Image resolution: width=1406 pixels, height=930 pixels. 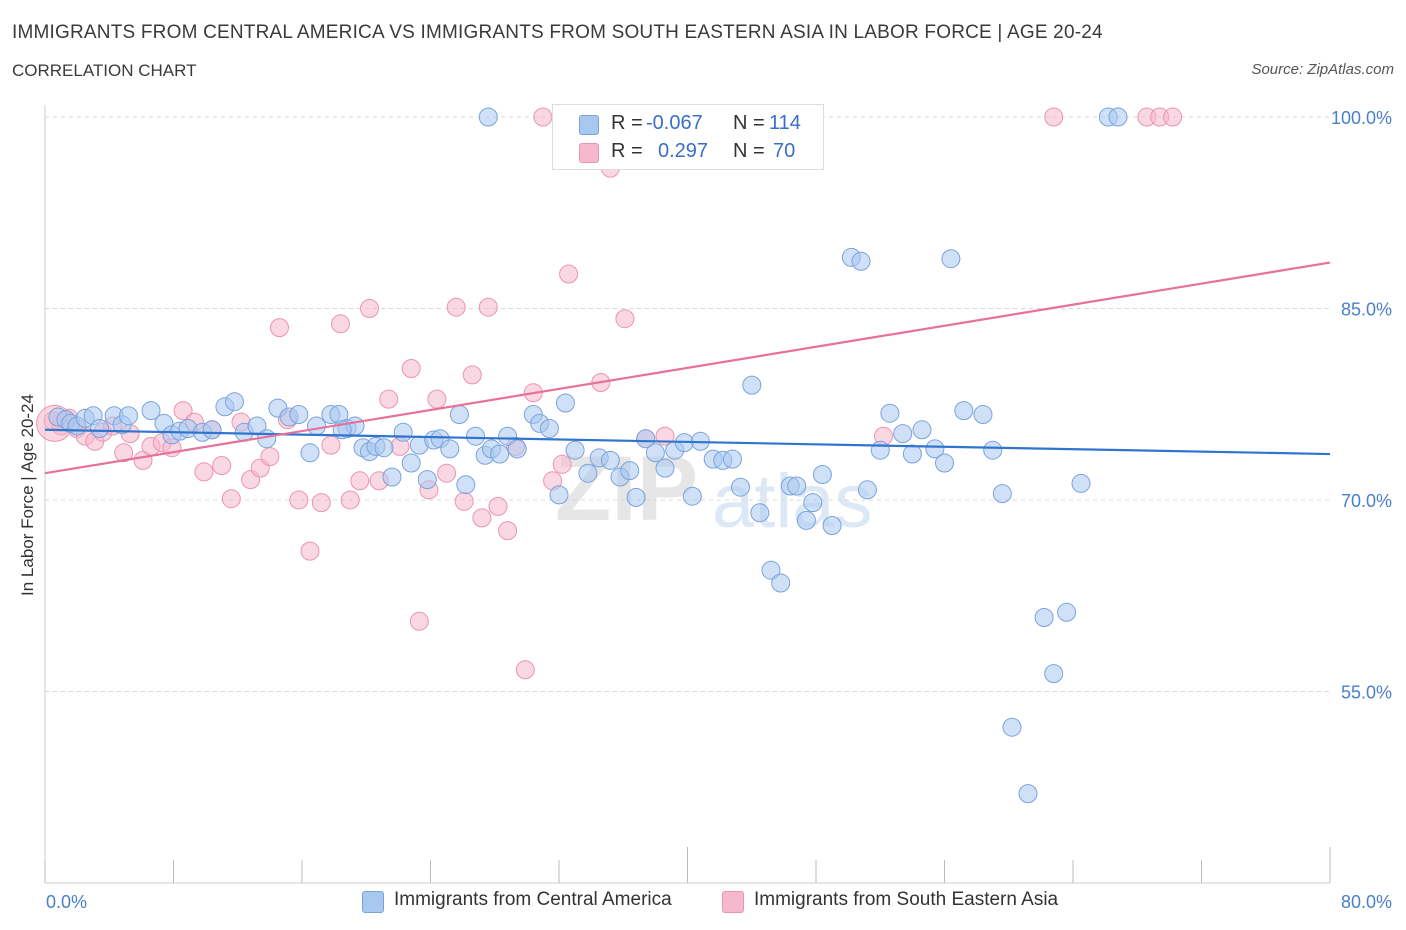 I want to click on x-tick-label: 80.0%, so click(x=1366, y=902).